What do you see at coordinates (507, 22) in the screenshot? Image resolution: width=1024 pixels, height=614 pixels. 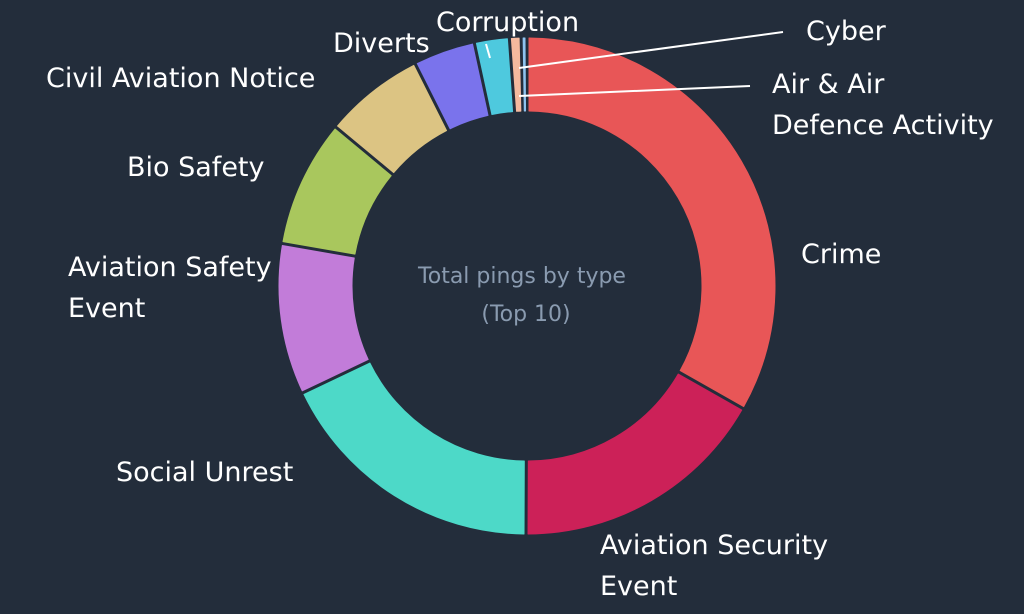 I see `slice-label-corruption: Corruption` at bounding box center [507, 22].